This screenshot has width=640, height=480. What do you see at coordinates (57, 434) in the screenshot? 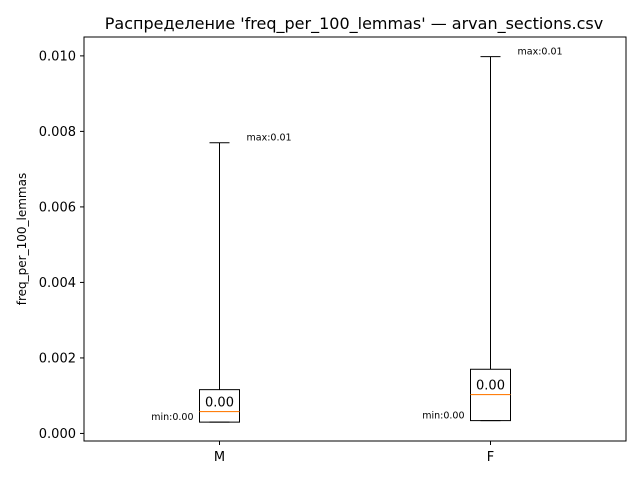
I see `y-tick-label: 0.000` at bounding box center [57, 434].